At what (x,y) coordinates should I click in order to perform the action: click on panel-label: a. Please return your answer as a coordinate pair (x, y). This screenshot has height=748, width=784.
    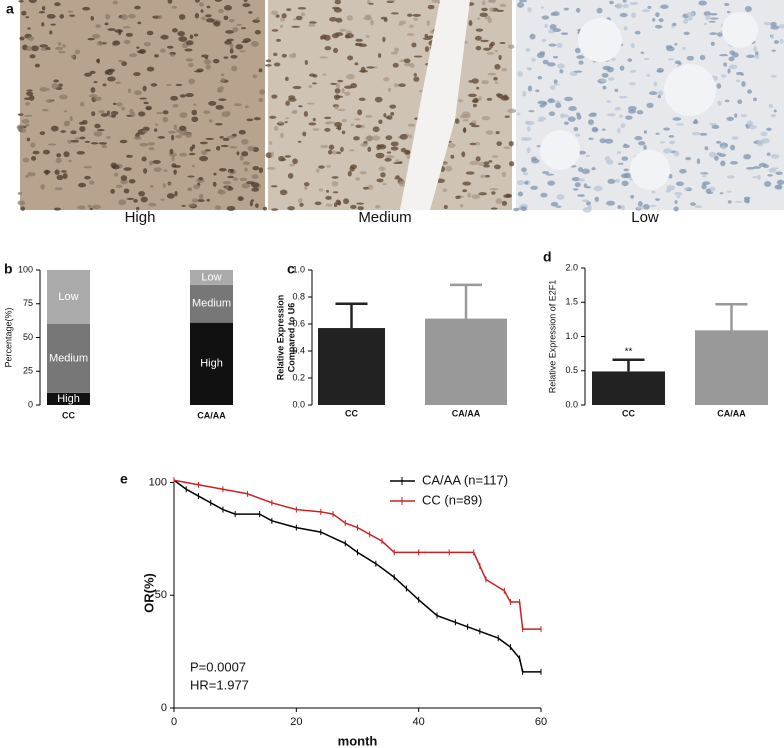
    Looking at the image, I should click on (10, 9).